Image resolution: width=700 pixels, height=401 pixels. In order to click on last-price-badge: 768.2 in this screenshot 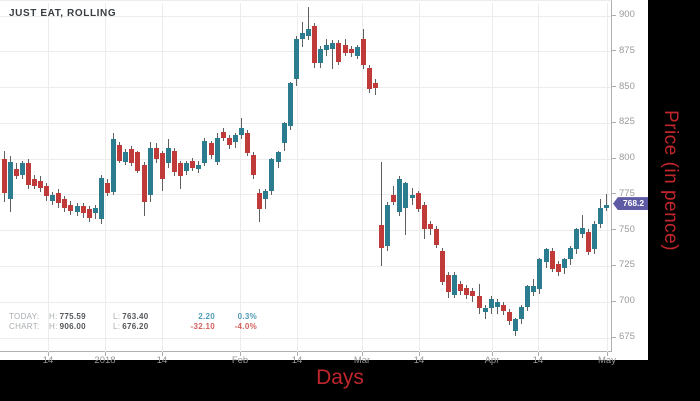, I will do `click(630, 204)`.